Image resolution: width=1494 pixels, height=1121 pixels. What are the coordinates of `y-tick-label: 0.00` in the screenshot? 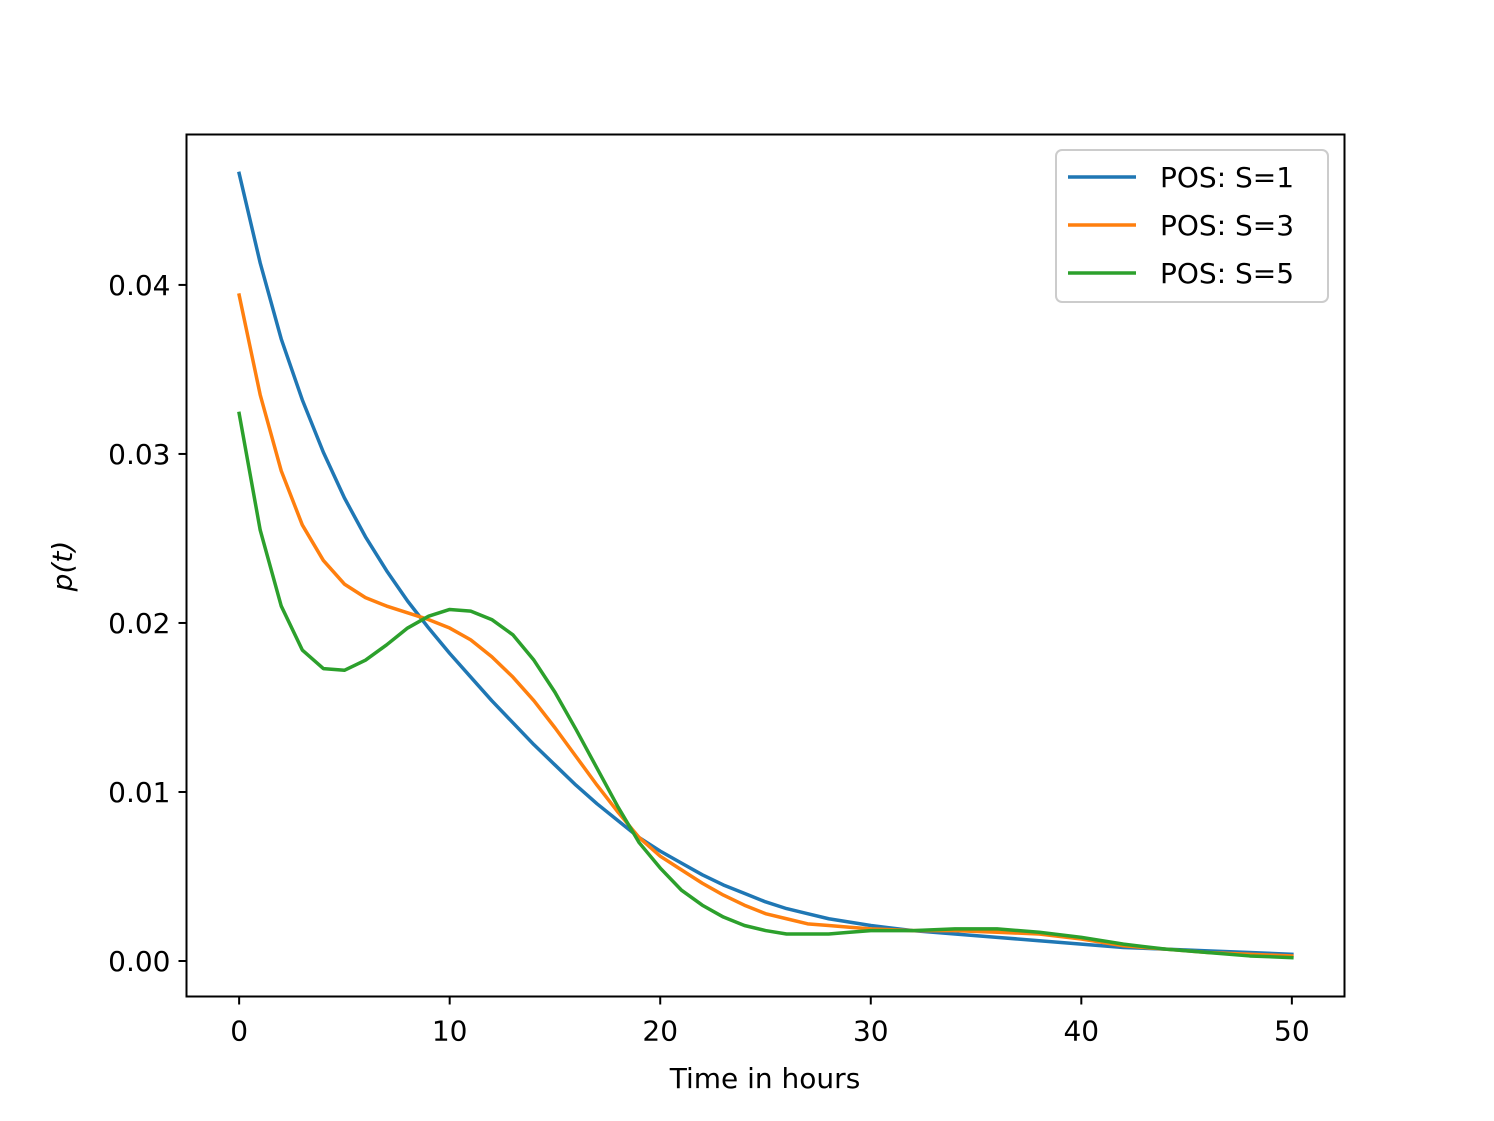 It's located at (139, 961).